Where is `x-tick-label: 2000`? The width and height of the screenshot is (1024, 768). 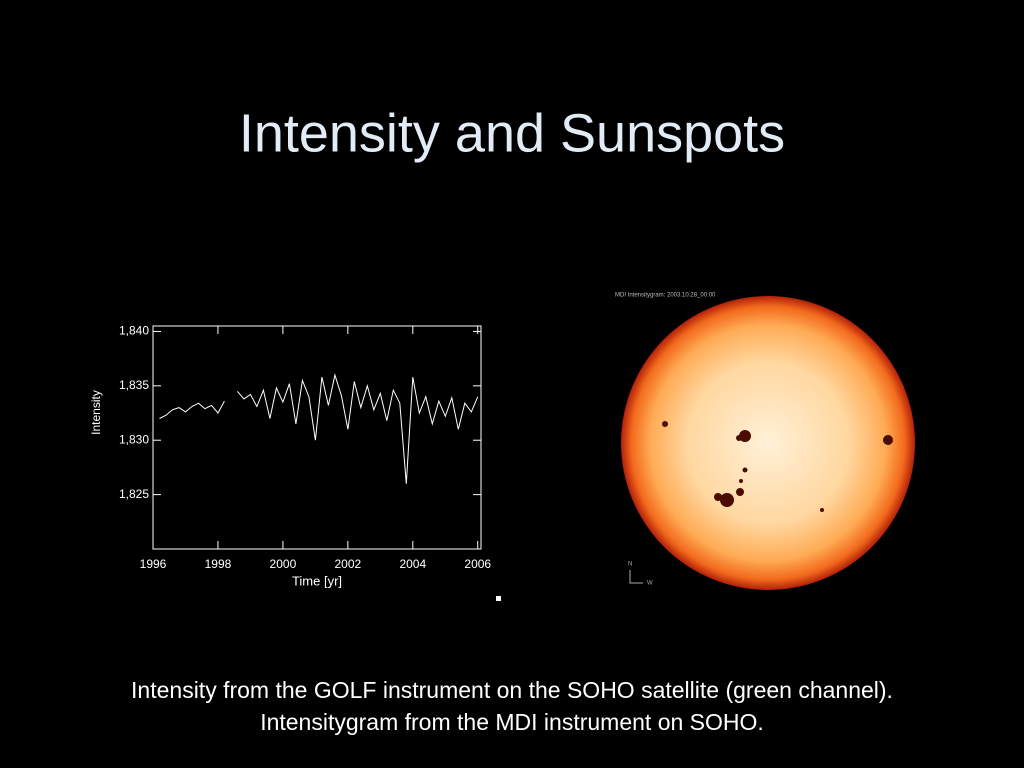
x-tick-label: 2000 is located at coordinates (283, 564).